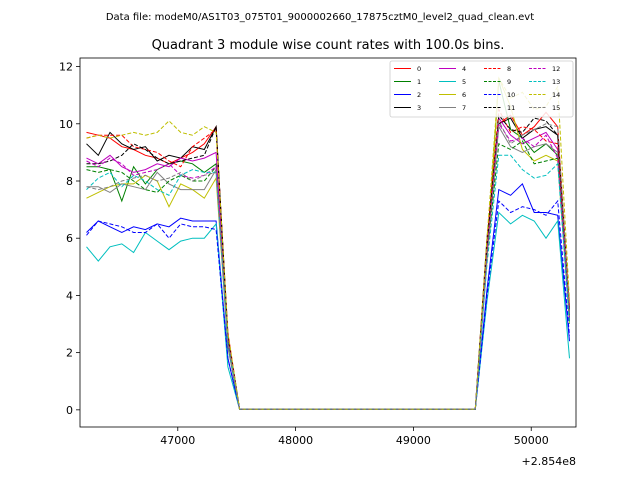  What do you see at coordinates (556, 82) in the screenshot?
I see `legend-label-13: 13` at bounding box center [556, 82].